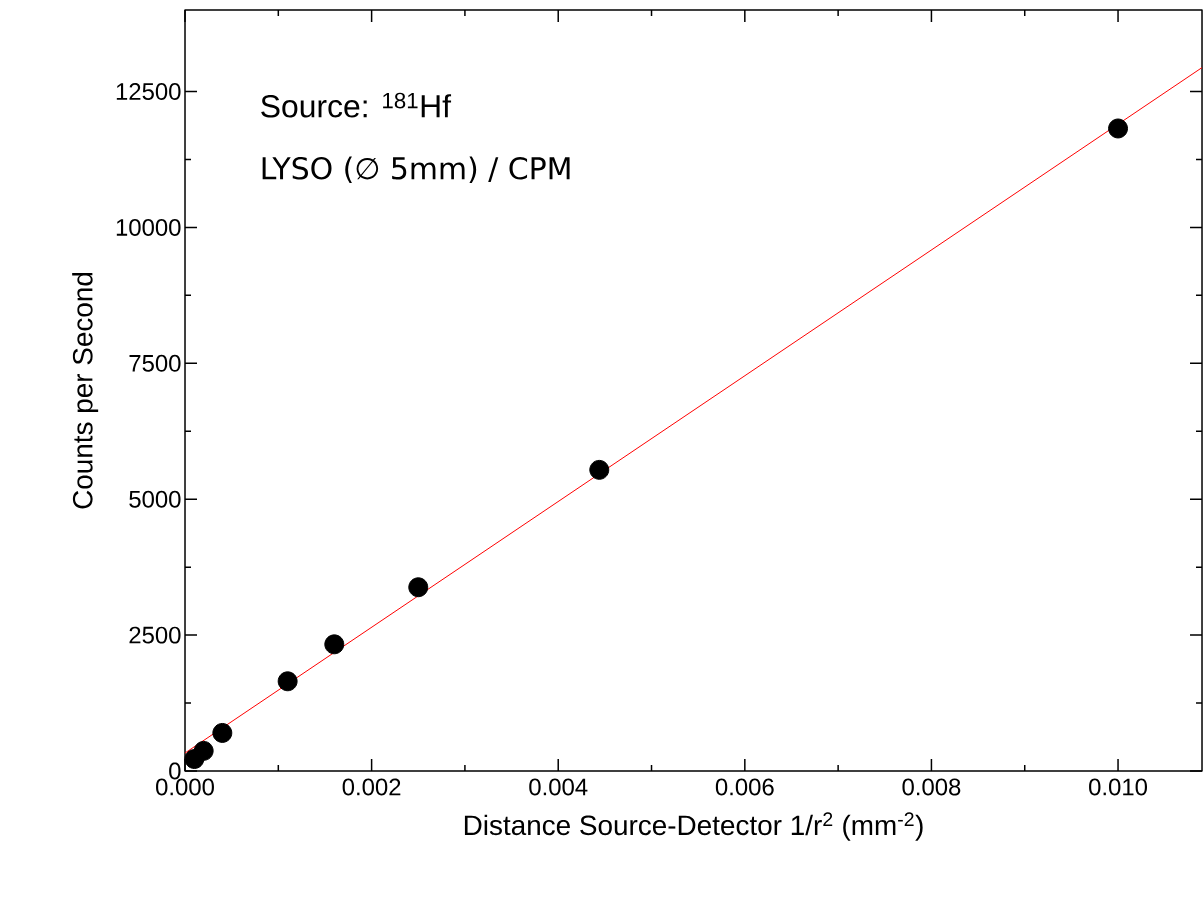  What do you see at coordinates (693, 826) in the screenshot?
I see `x-axis-title: Distance Source-Detector 1/r$^{2}$ (mm$^{-2}$)` at bounding box center [693, 826].